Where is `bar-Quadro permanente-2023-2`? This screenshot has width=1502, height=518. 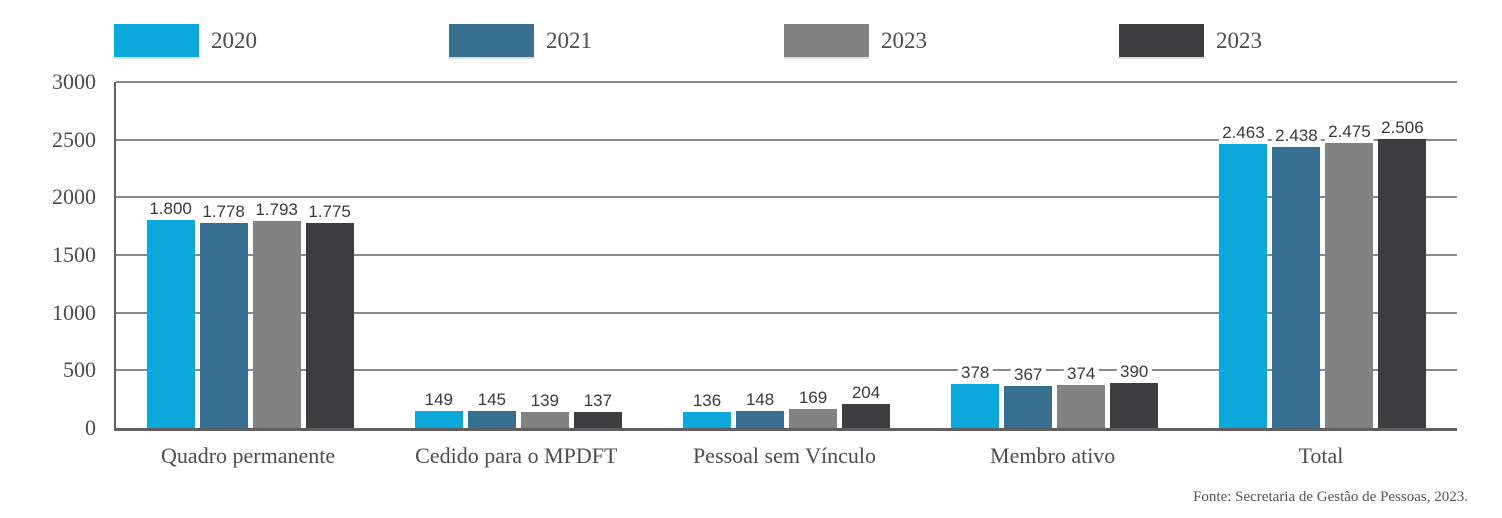
bar-Quadro permanente-2023-2 is located at coordinates (276, 324).